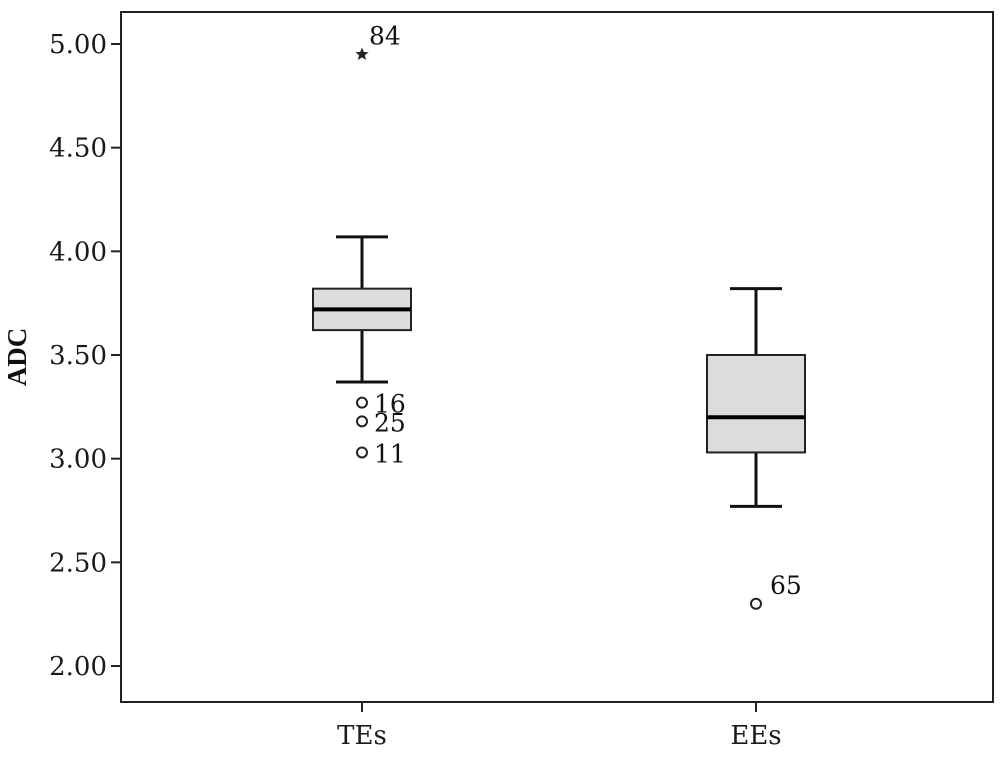 This screenshot has height=766, width=1000. I want to click on outlier-label: 84, so click(385, 35).